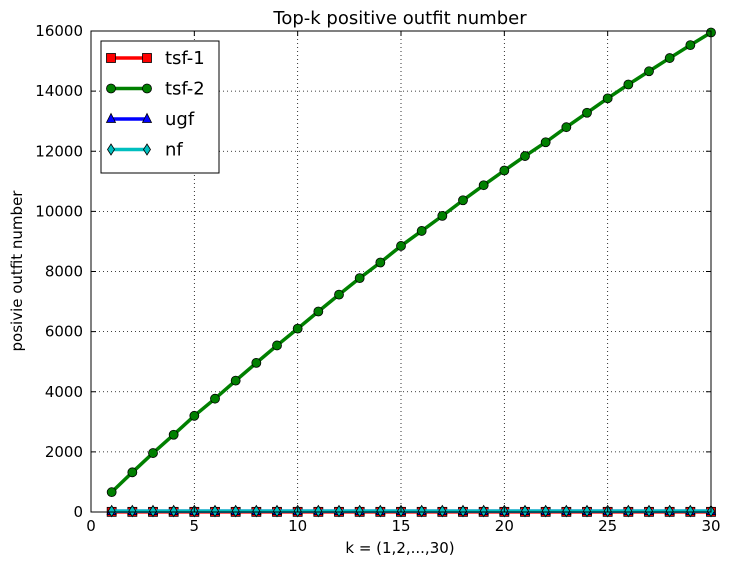  I want to click on y-tick-label: 10000, so click(59, 211).